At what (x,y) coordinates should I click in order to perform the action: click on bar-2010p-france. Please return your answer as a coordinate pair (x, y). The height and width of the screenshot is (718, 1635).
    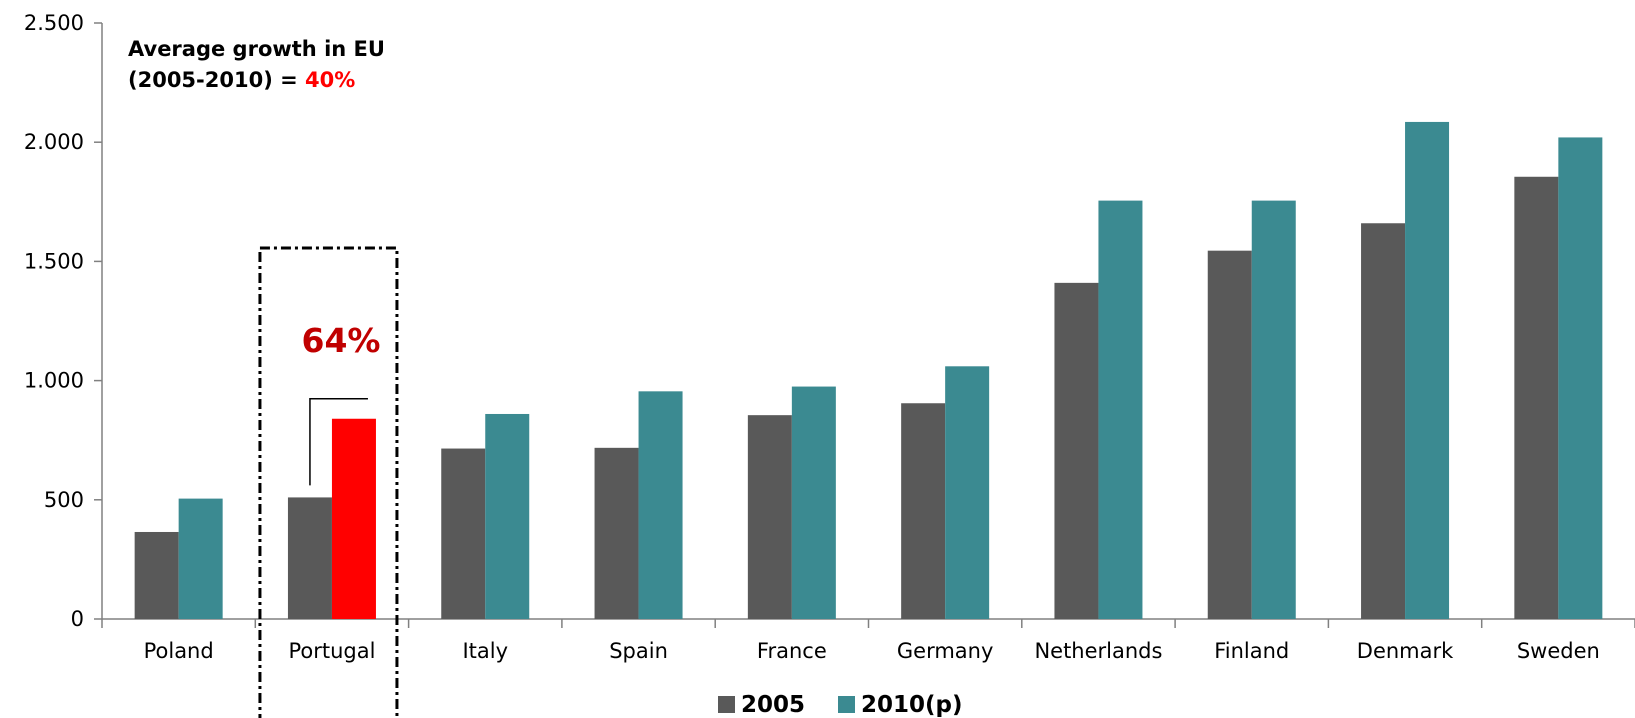
    Looking at the image, I should click on (813, 502).